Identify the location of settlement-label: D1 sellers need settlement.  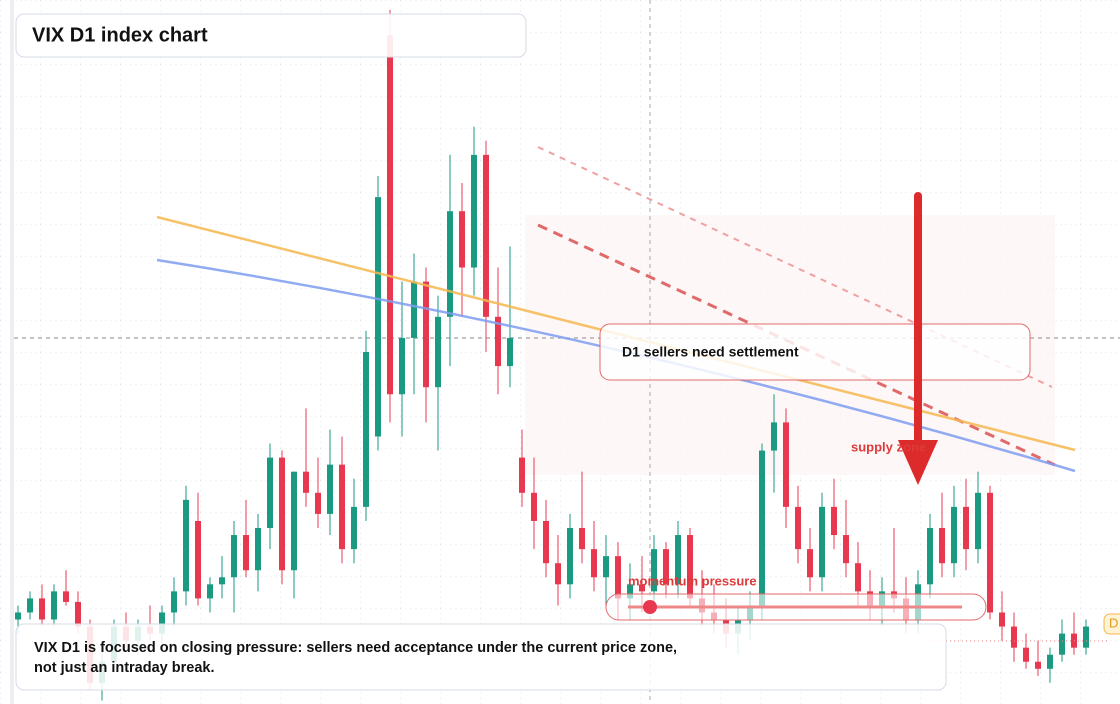
(710, 352).